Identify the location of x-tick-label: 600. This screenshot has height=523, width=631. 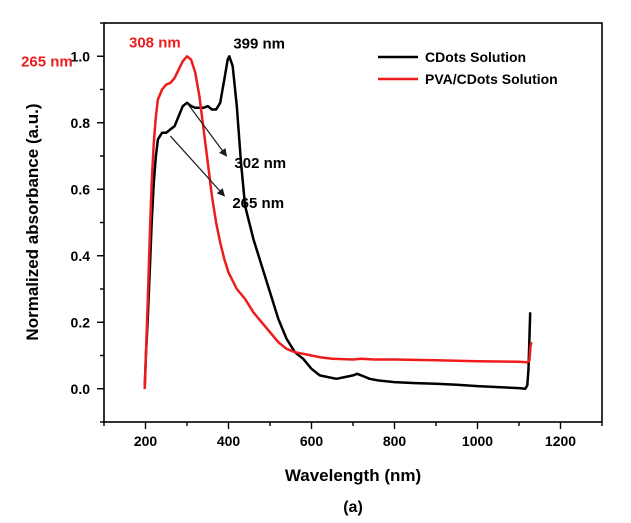
(312, 441).